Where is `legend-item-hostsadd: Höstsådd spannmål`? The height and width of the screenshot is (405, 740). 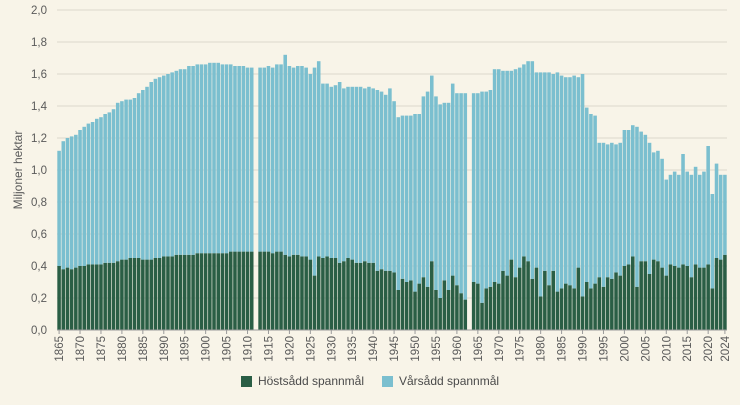
legend-item-hostsadd: Höstsådd spannmål is located at coordinates (302, 381).